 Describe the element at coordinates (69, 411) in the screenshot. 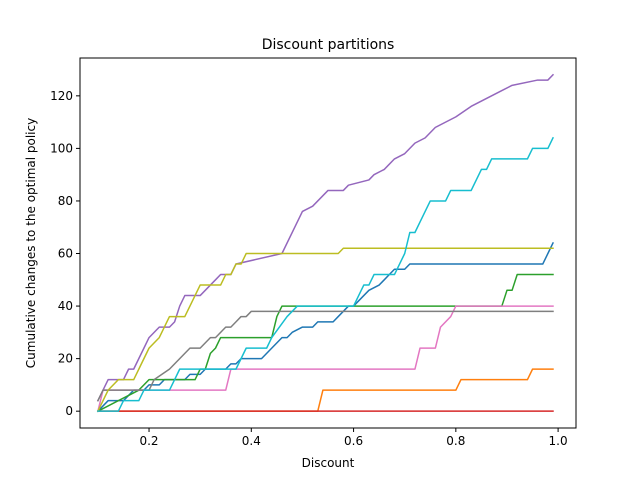

I see `y-tick-label: 0` at that location.